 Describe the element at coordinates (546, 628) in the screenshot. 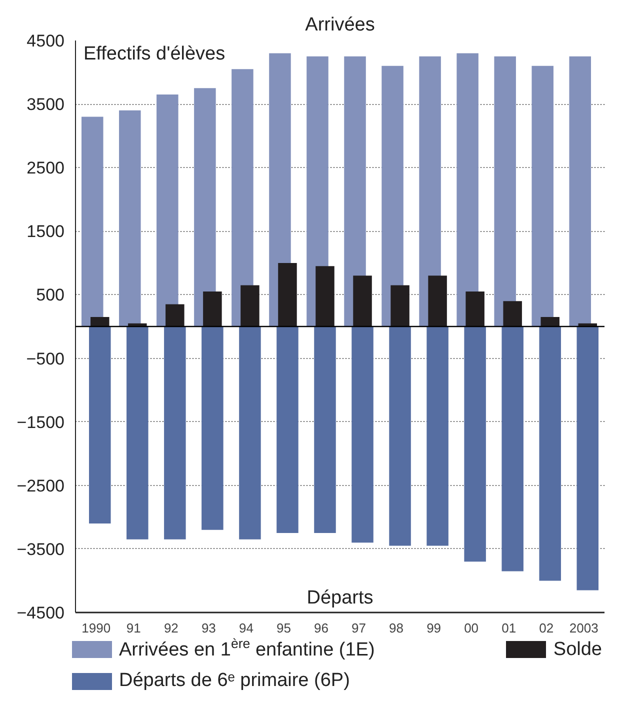

I see `x-tick-label: 02` at that location.